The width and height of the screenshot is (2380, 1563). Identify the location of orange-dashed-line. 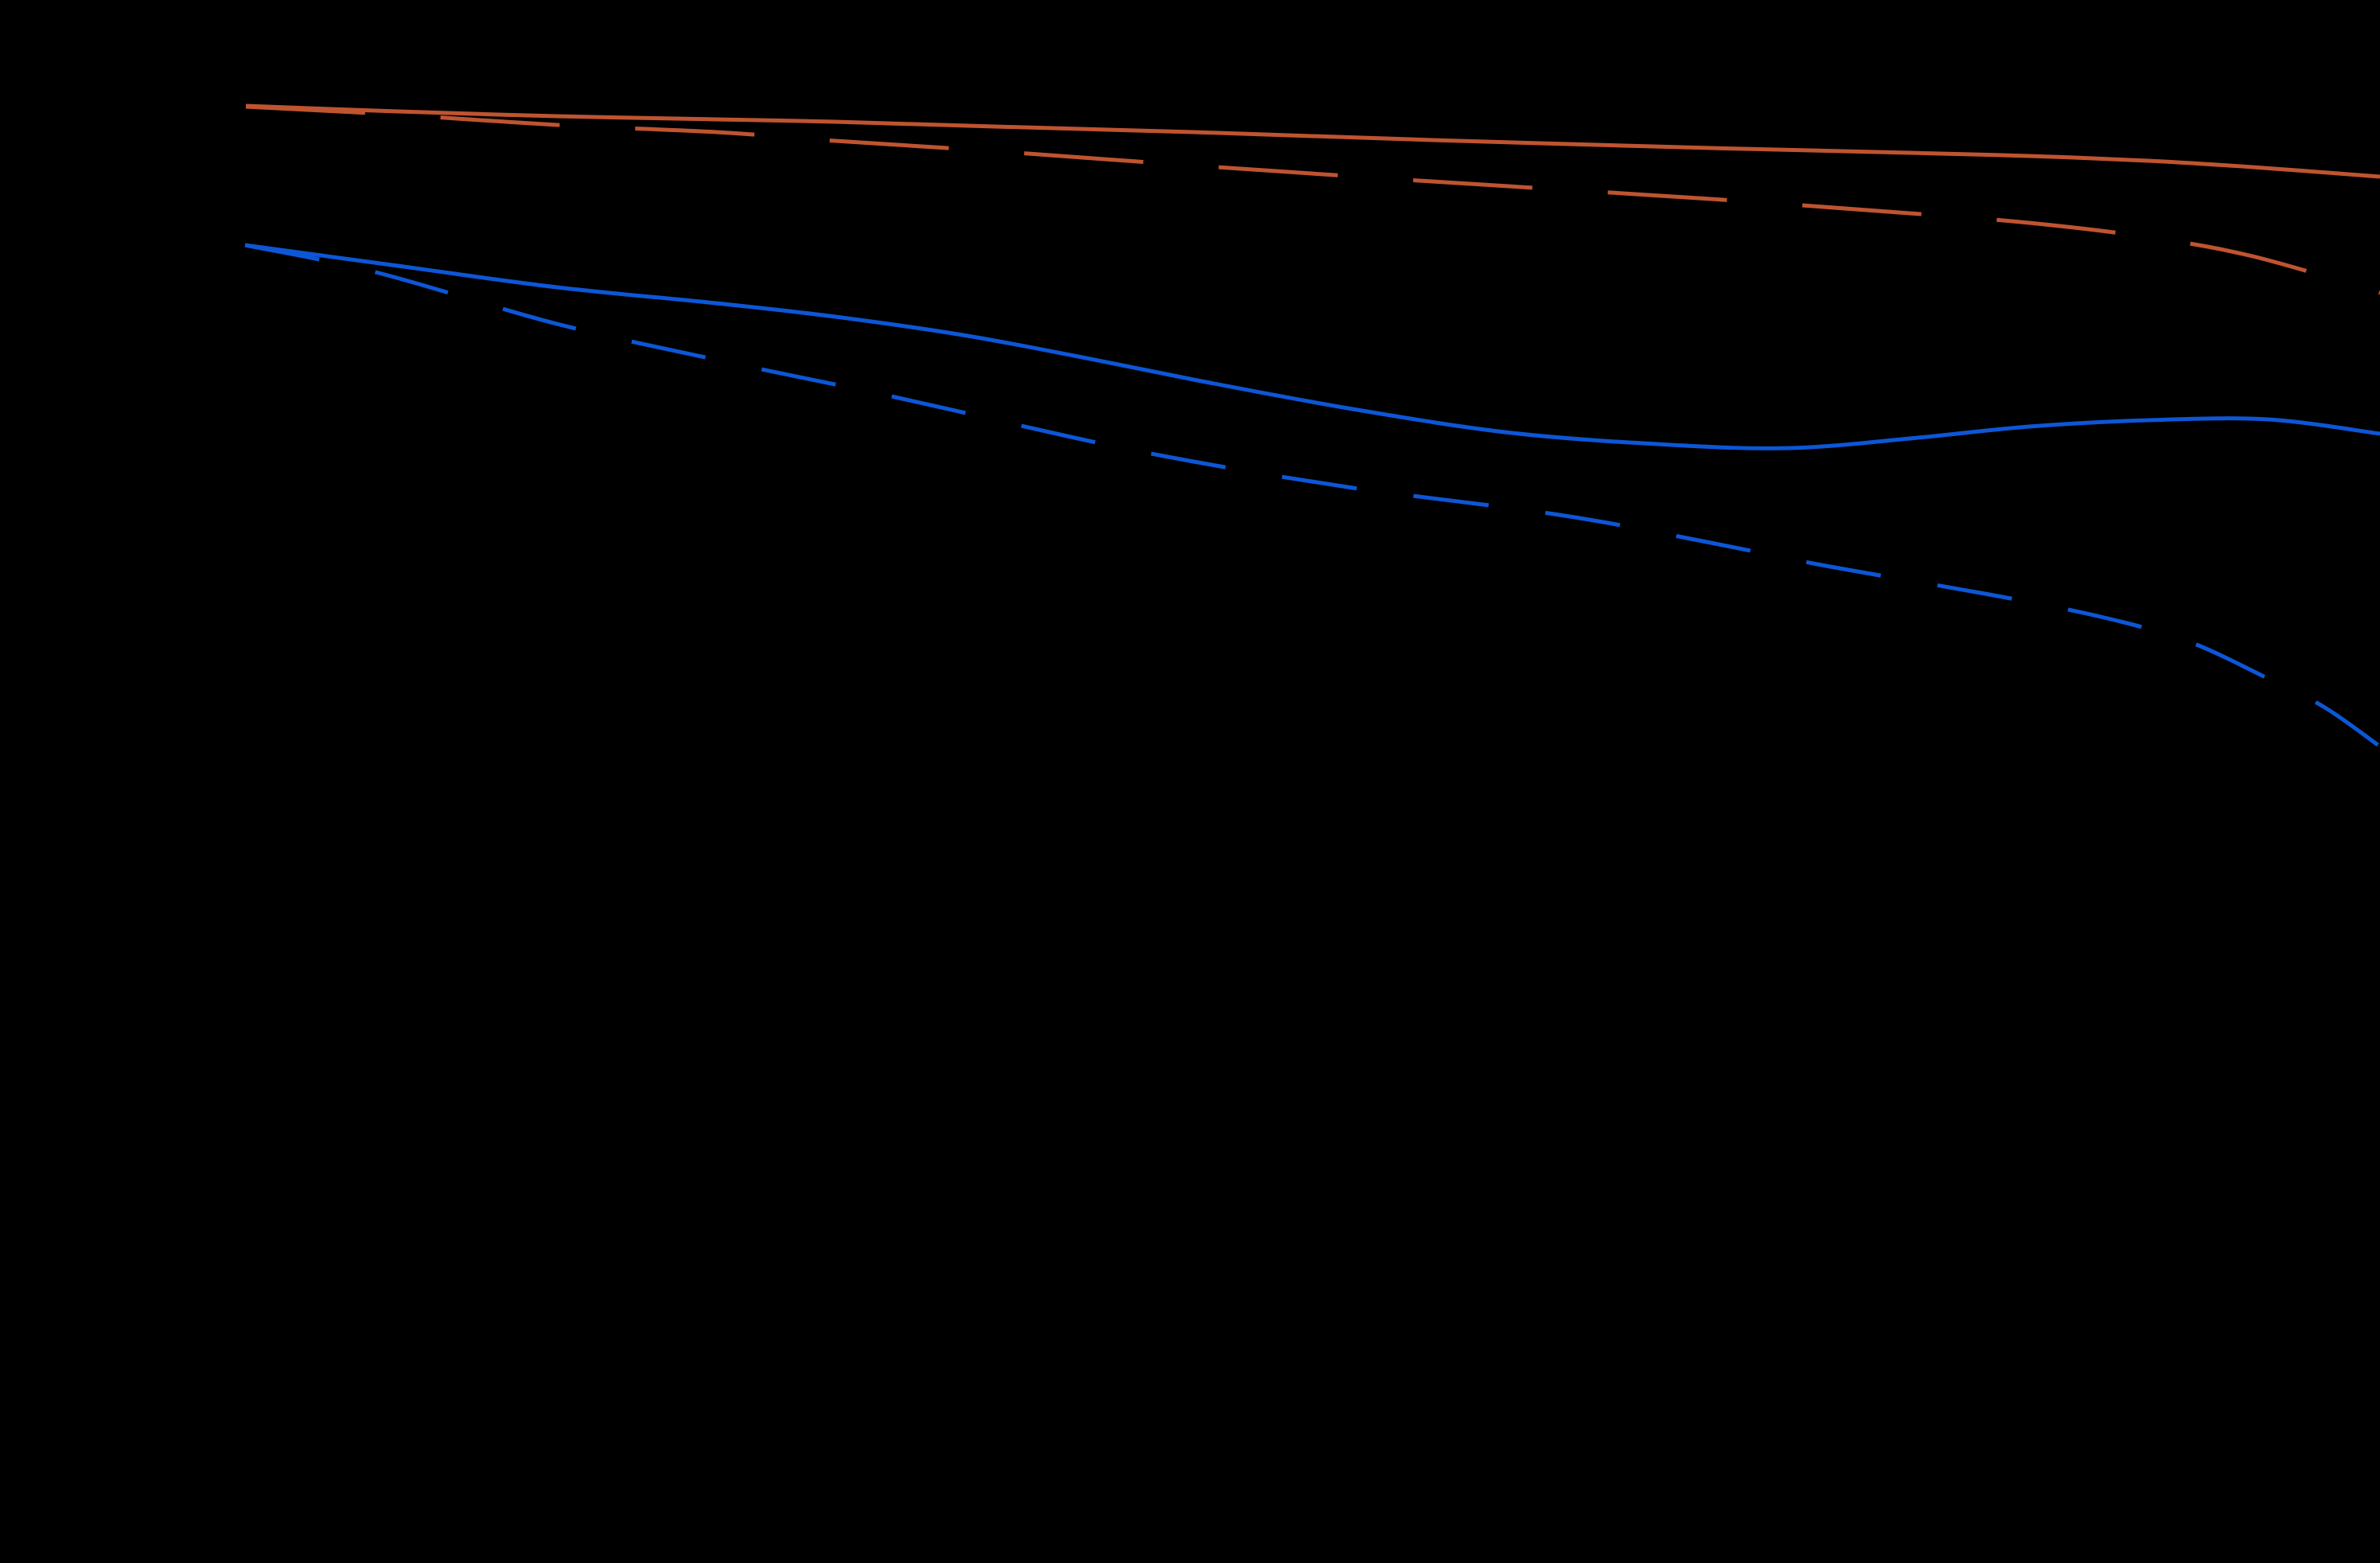
(1312, 199).